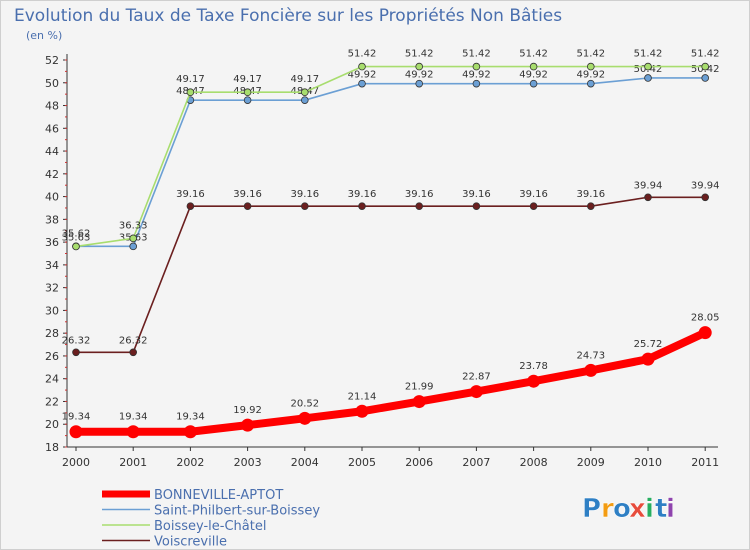 The height and width of the screenshot is (550, 750). What do you see at coordinates (52, 242) in the screenshot?
I see `y-tick-label: 36` at bounding box center [52, 242].